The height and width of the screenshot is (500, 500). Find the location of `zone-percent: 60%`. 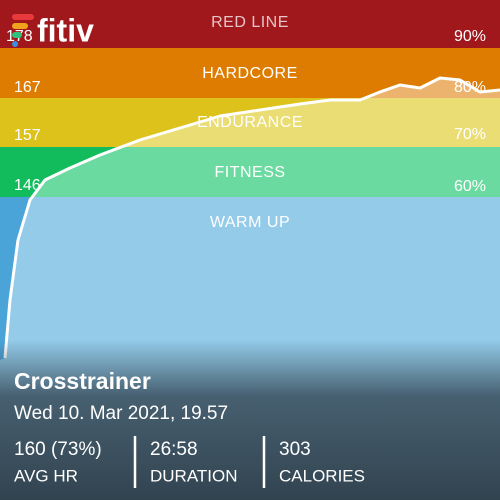

zone-percent: 60% is located at coordinates (470, 186).